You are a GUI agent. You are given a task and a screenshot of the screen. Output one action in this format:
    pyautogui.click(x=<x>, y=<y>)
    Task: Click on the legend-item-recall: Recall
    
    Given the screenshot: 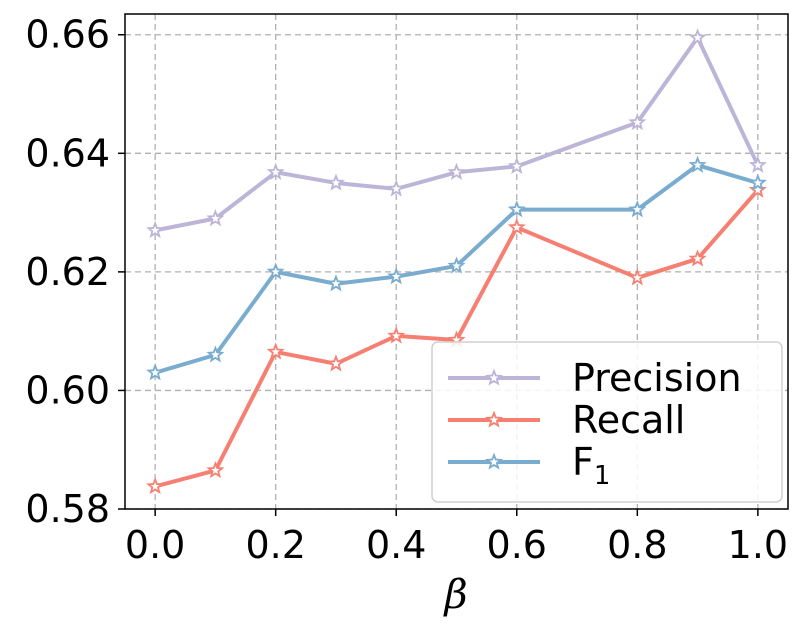 What is the action you would take?
    pyautogui.click(x=566, y=420)
    